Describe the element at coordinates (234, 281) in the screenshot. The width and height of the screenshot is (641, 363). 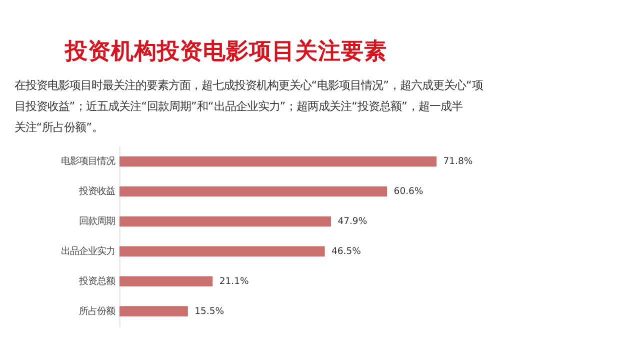
I see `data-label: 21.1%` at that location.